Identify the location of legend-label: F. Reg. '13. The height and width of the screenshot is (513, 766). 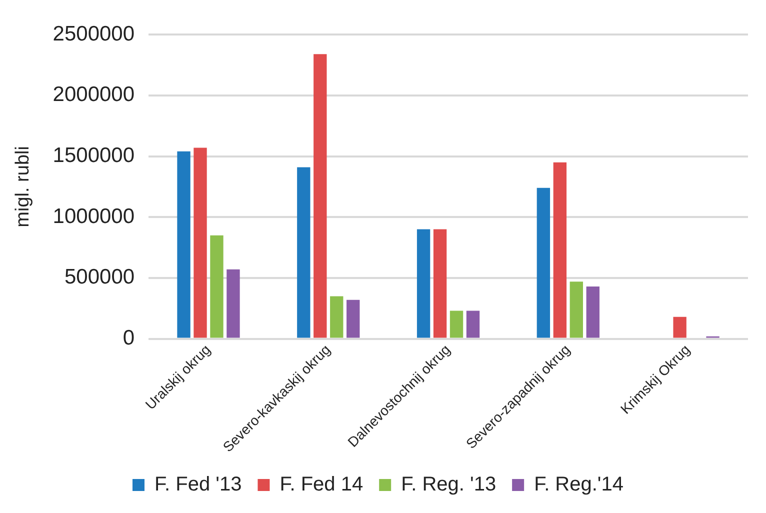
(448, 485).